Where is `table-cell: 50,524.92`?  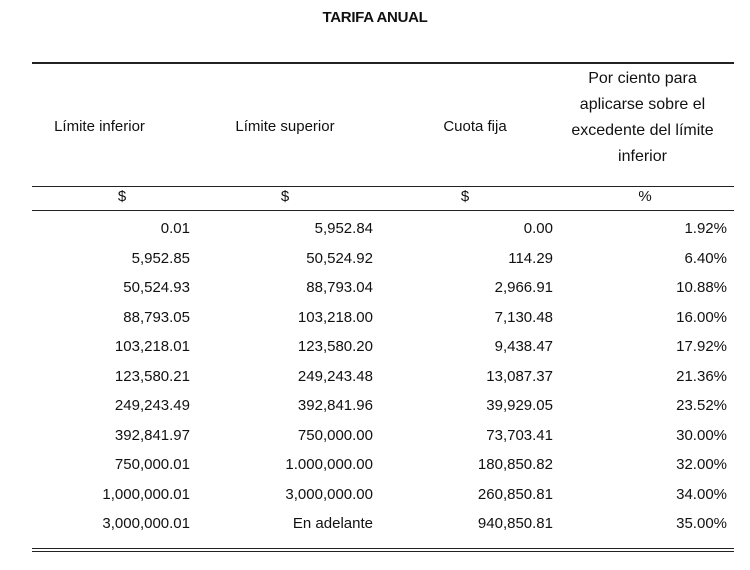
table-cell: 50,524.92 is located at coordinates (339, 258).